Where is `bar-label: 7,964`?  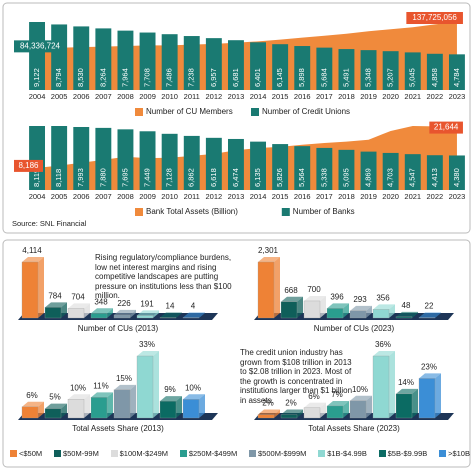 bar-label: 7,964 is located at coordinates (124, 77).